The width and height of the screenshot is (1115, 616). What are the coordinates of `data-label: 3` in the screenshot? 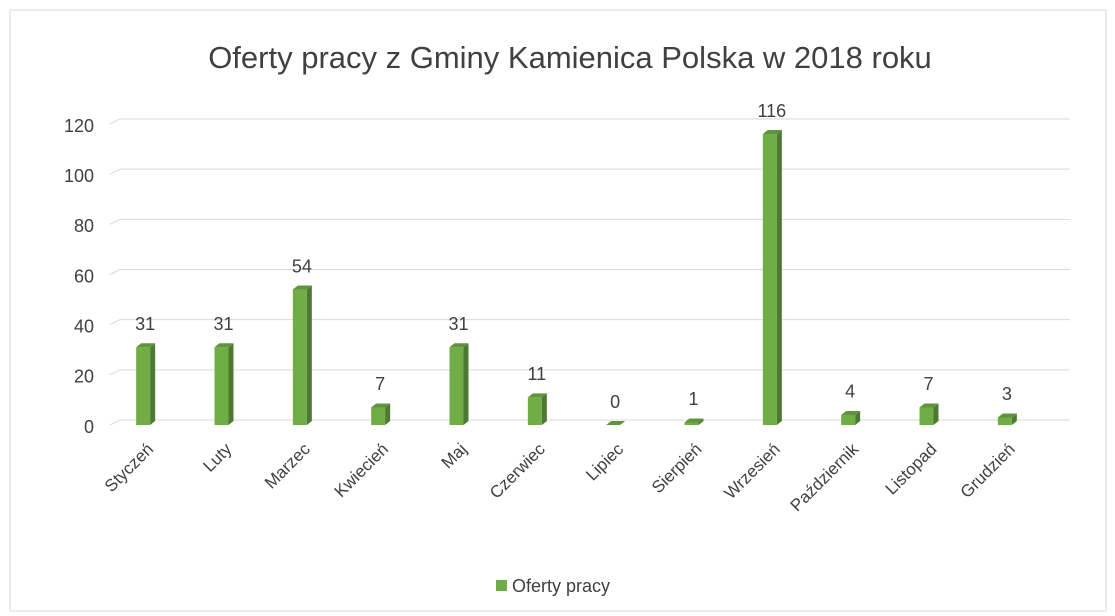 It's located at (1007, 394).